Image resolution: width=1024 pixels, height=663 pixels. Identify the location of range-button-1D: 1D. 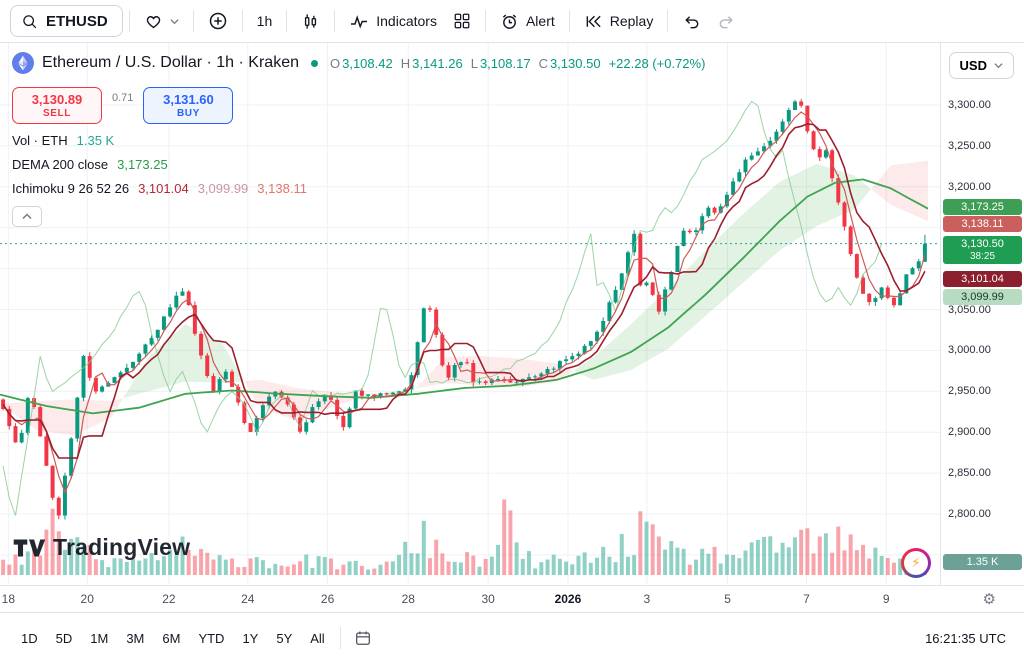
(29, 638).